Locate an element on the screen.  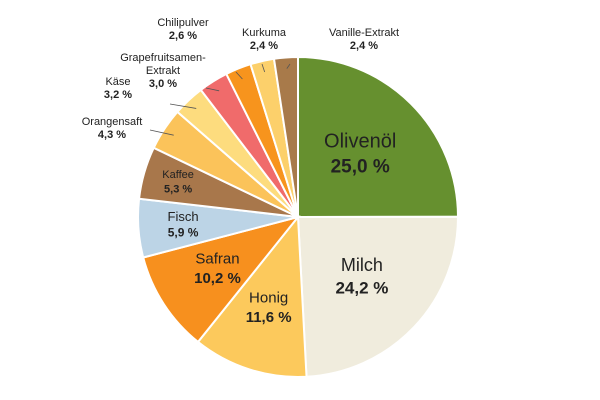
slice-label: Grapefruitsamen-Extrakt is located at coordinates (163, 64).